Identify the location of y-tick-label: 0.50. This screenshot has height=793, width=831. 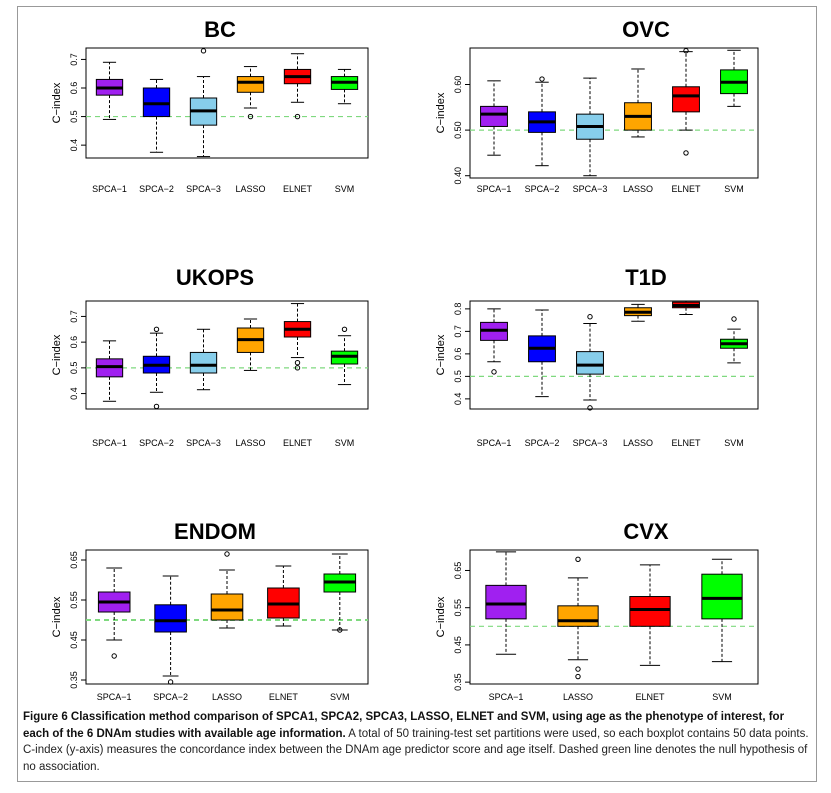
(458, 130).